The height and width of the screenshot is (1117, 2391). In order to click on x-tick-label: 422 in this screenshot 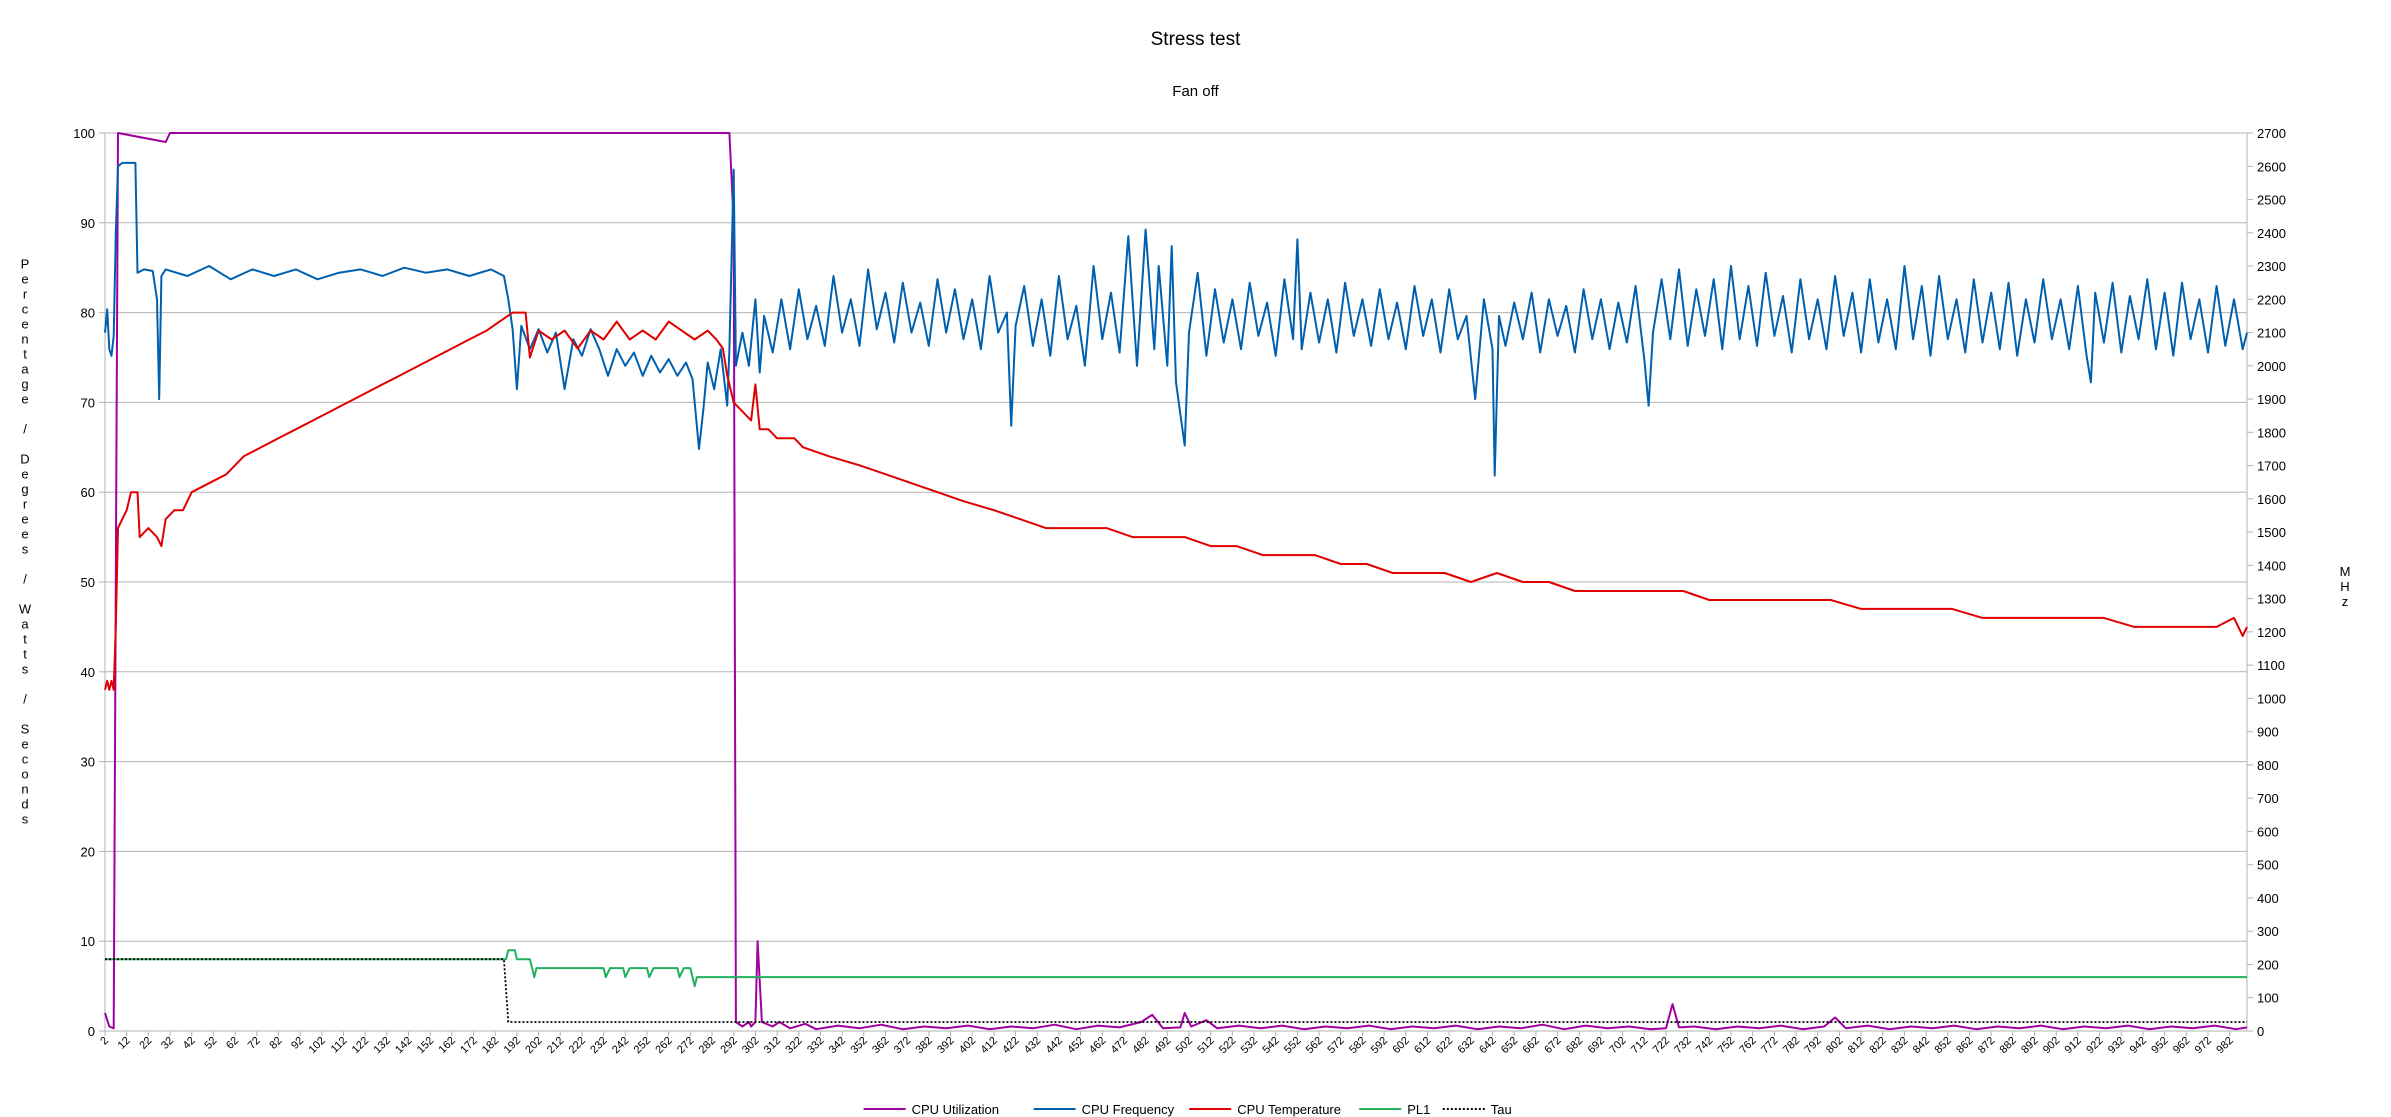, I will do `click(1010, 1045)`.